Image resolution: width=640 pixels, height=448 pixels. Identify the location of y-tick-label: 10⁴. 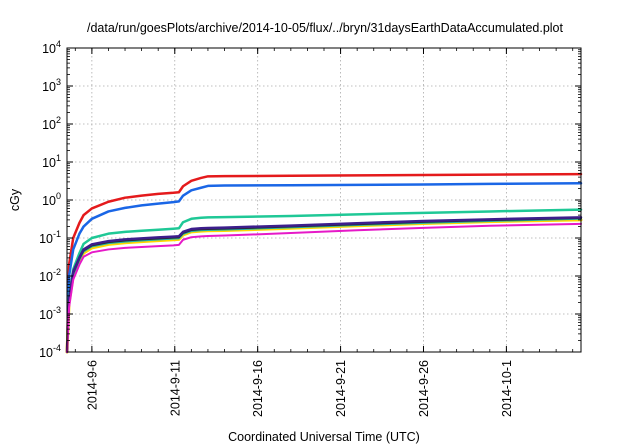
(51, 47).